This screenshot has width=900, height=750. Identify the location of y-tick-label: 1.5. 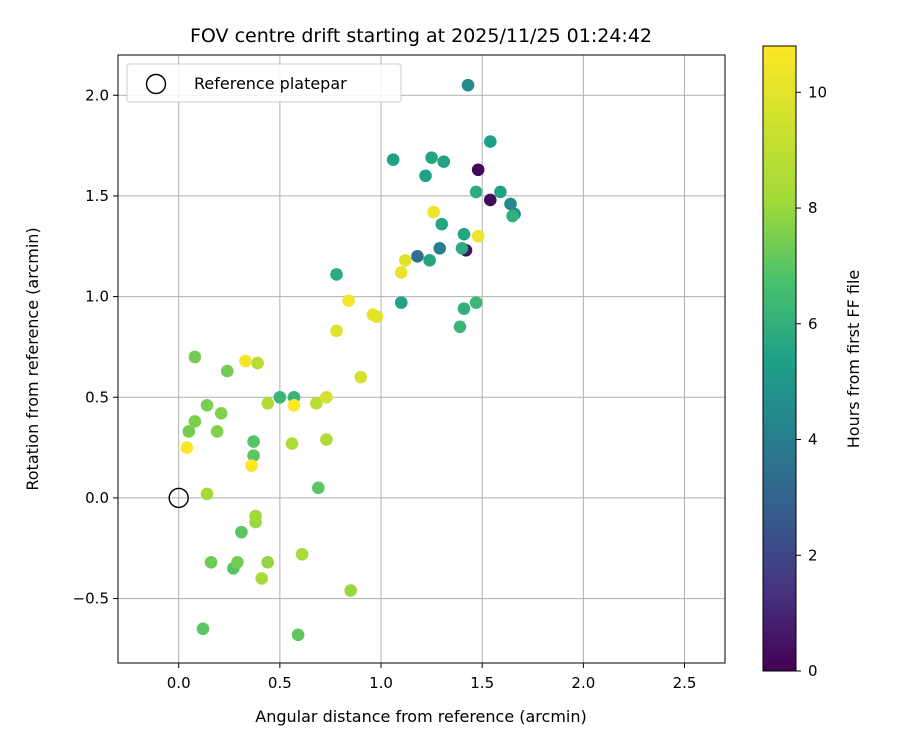
(97, 196).